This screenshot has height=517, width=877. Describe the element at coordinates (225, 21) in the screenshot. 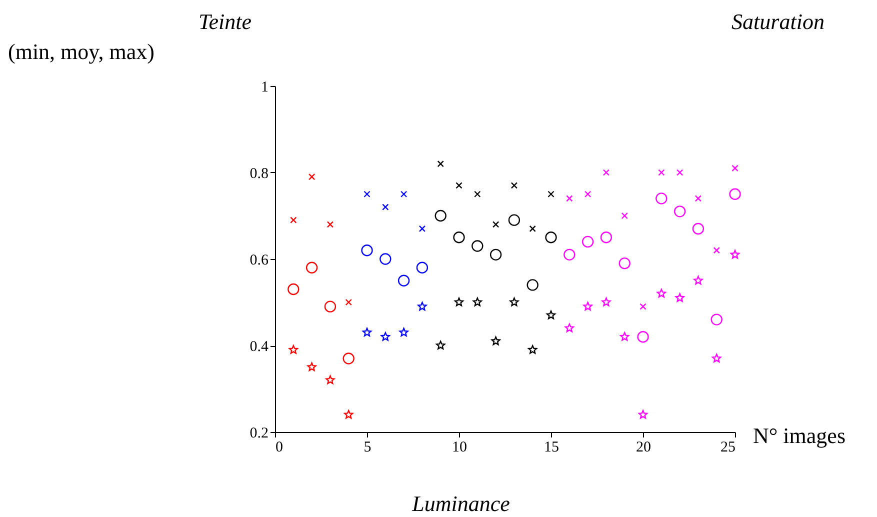

I see `text: Teinte` at that location.